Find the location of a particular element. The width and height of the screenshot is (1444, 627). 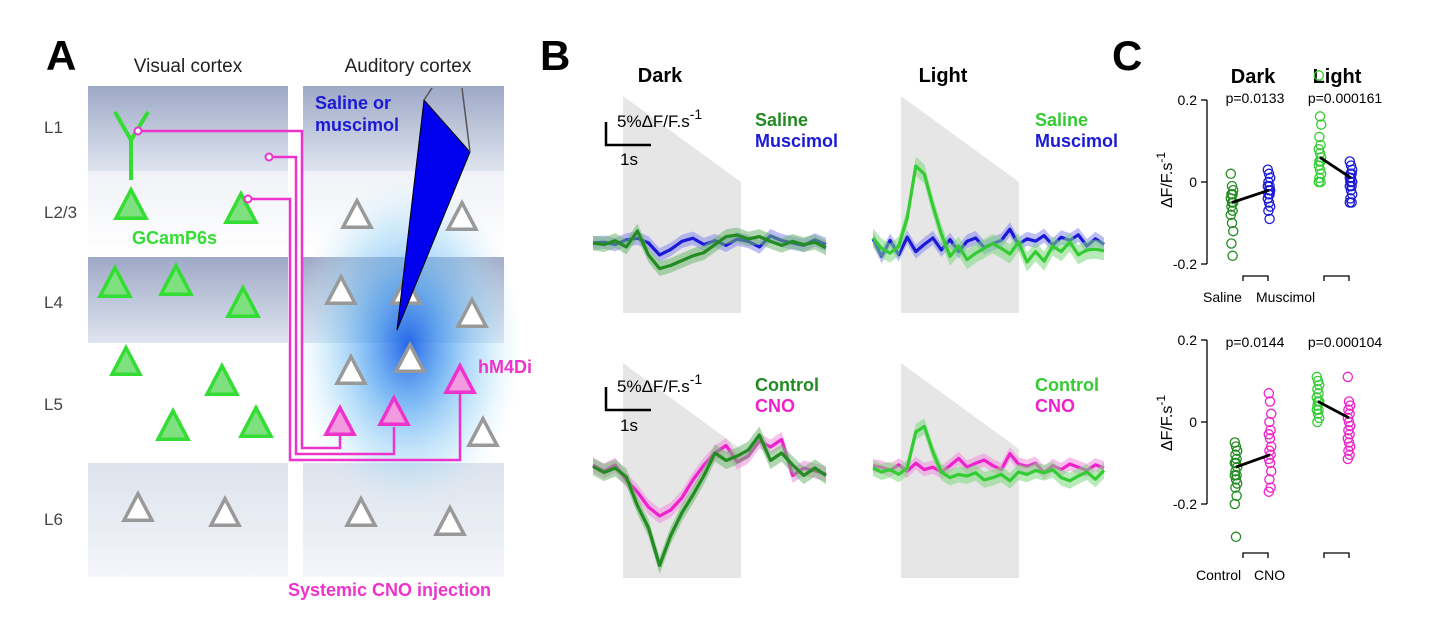

layer-label-0: L1 is located at coordinates (53, 127).